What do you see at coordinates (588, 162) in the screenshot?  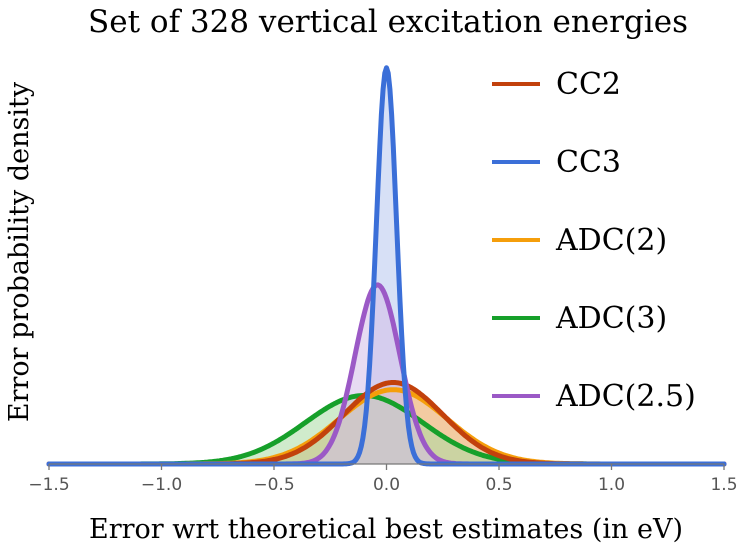 I see `legend-label-cc3: CC3` at bounding box center [588, 162].